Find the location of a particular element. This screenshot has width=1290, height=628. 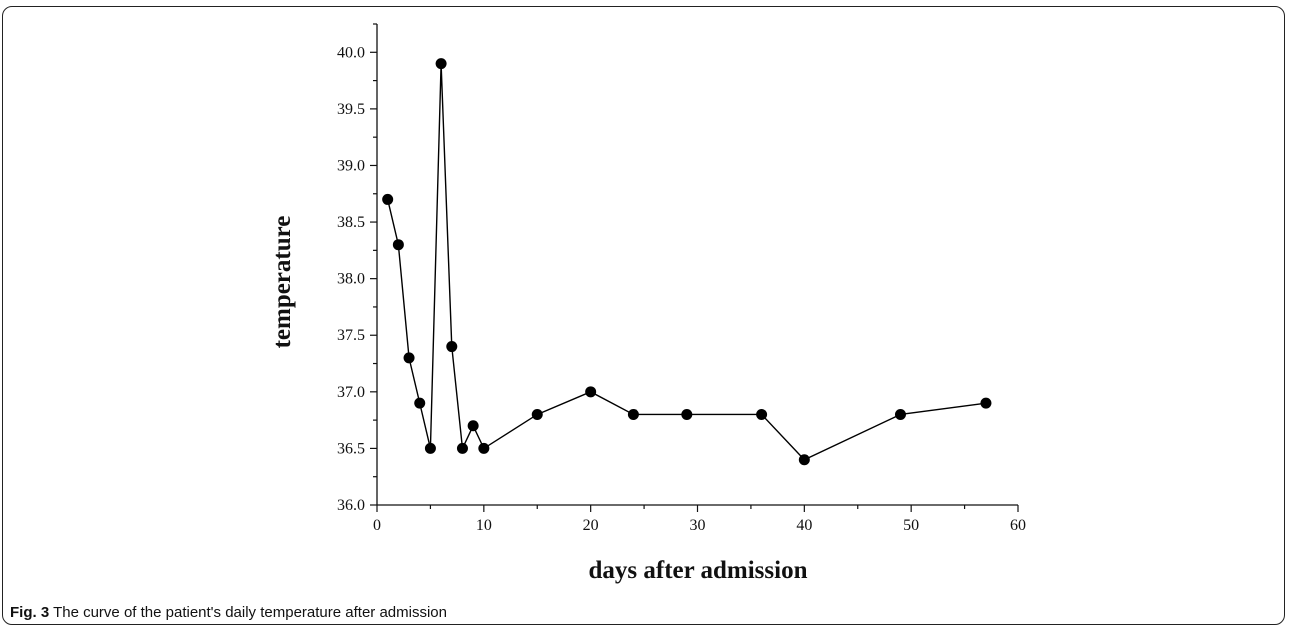

x-tick-label: 0 is located at coordinates (377, 525).